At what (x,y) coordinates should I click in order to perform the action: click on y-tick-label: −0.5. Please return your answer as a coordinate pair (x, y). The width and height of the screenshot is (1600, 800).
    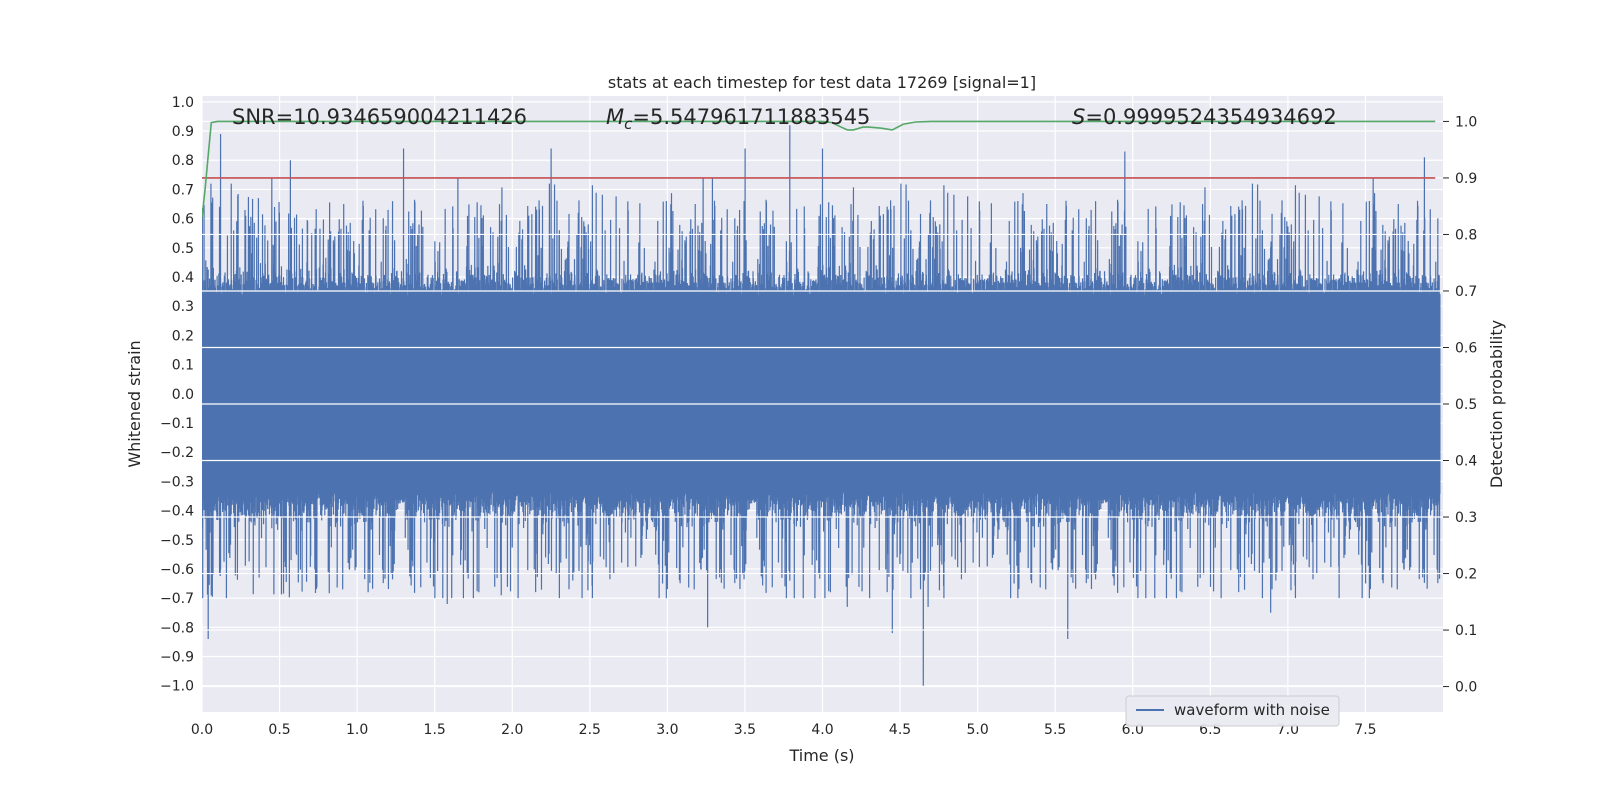
    Looking at the image, I should click on (177, 541).